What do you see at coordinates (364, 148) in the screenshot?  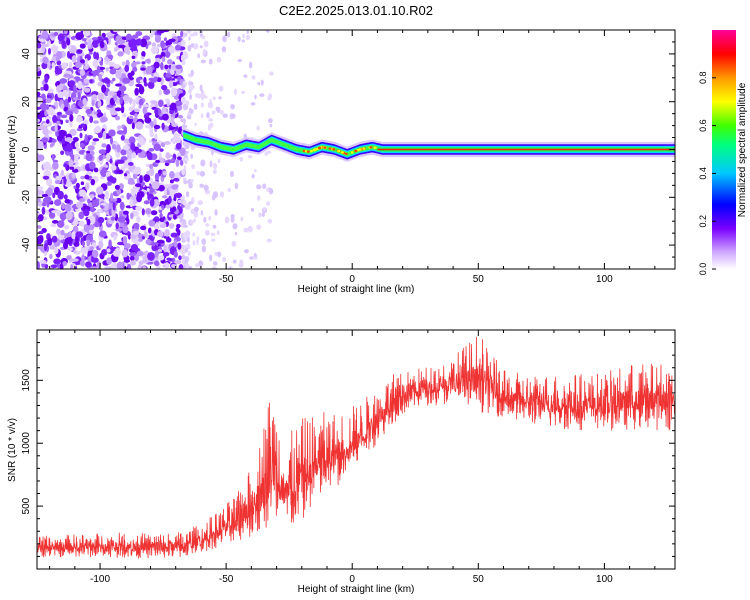 I see `spectrogram-ridge-hotspot` at bounding box center [364, 148].